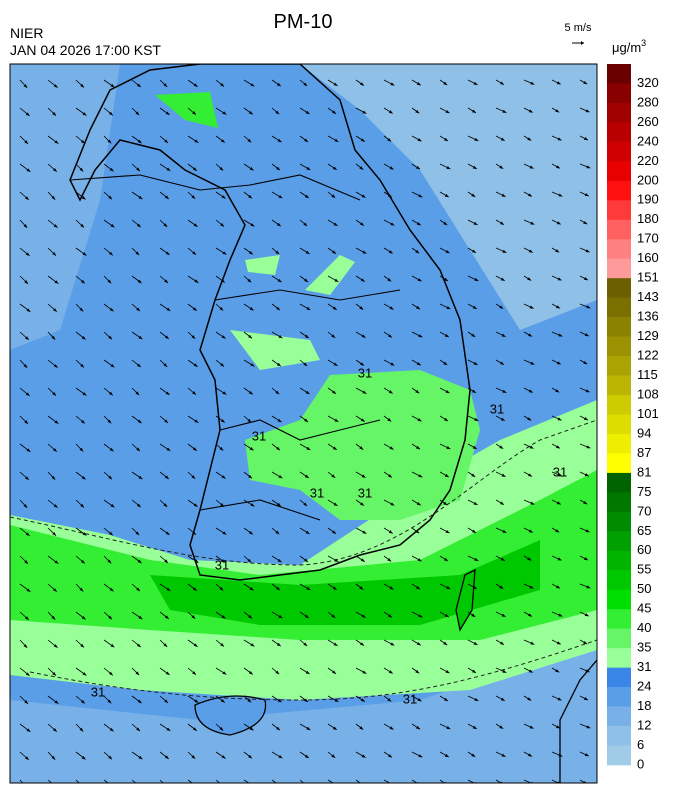 The height and width of the screenshot is (800, 673). Describe the element at coordinates (65, 207) in the screenshot. I see `light-blue-area` at that location.